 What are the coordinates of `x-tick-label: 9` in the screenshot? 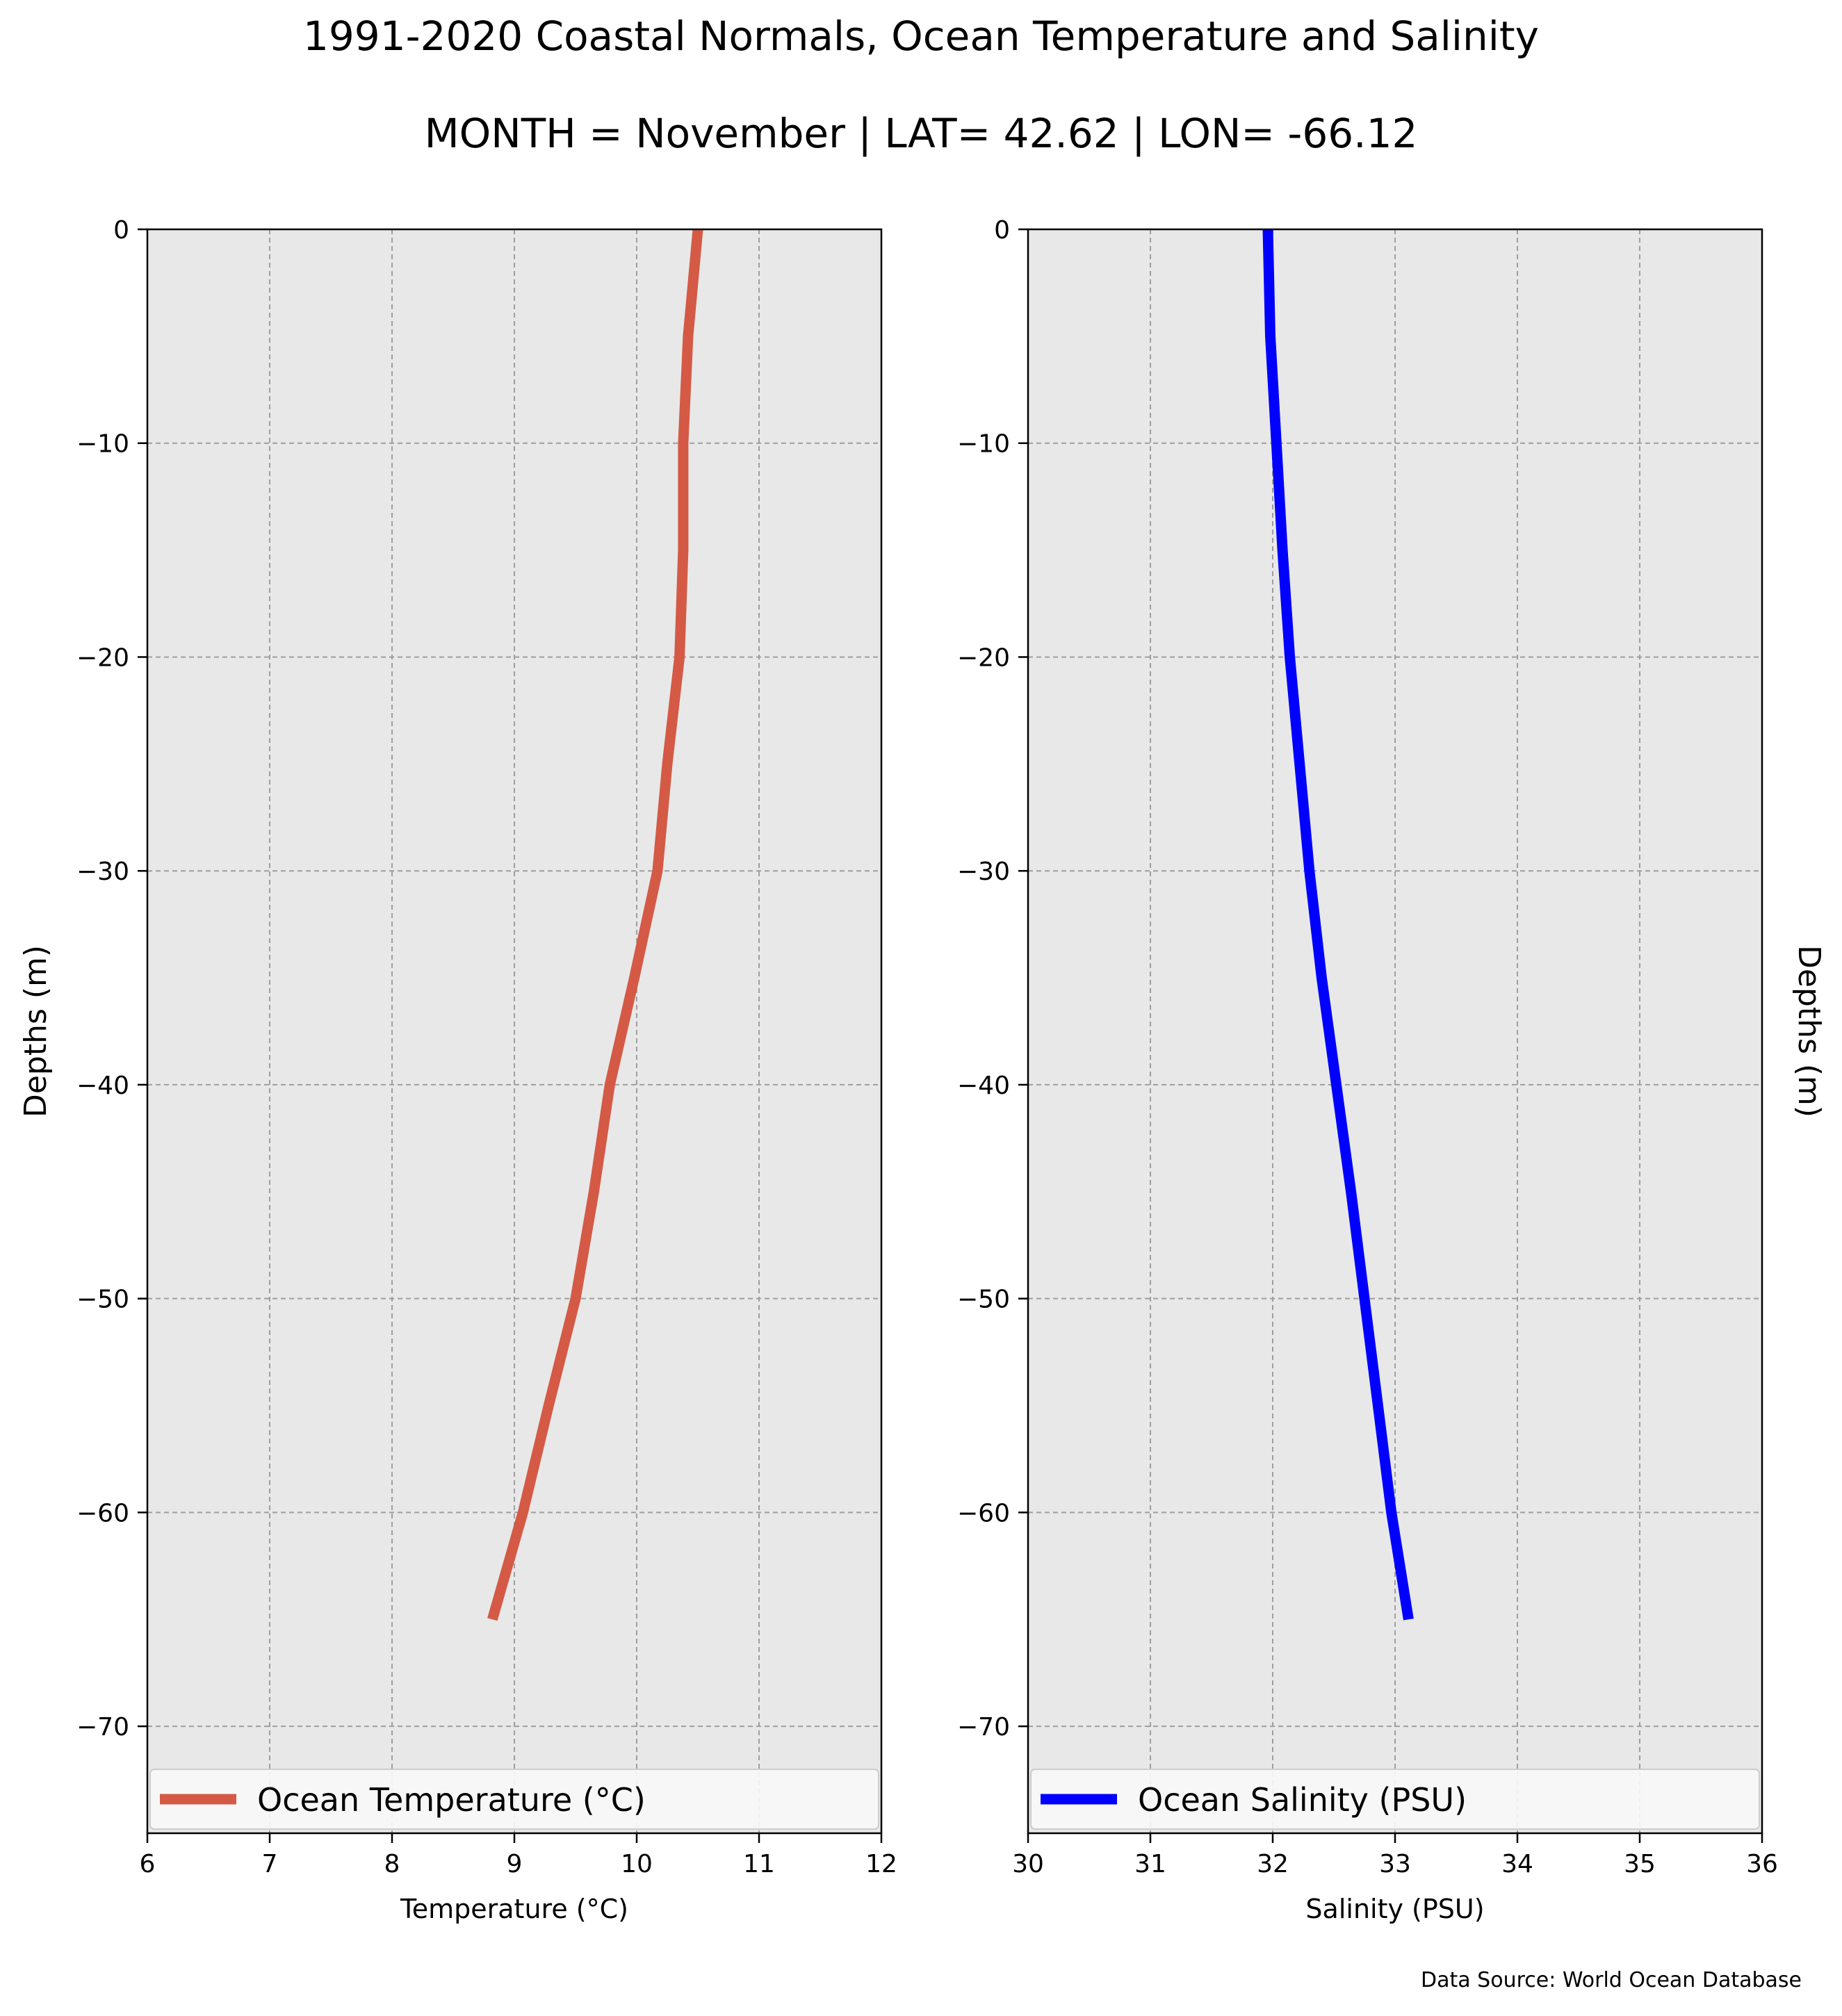 It's located at (515, 1864).